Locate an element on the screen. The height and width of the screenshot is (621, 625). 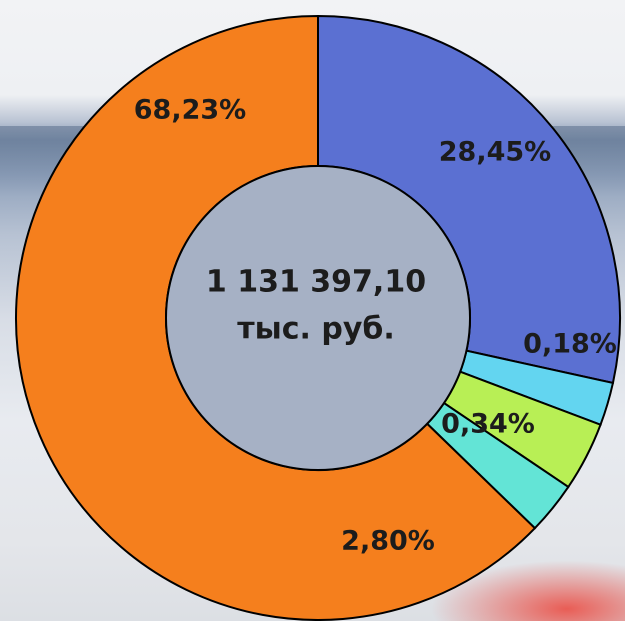
slice-0-34-label: 0,34% is located at coordinates (488, 424).